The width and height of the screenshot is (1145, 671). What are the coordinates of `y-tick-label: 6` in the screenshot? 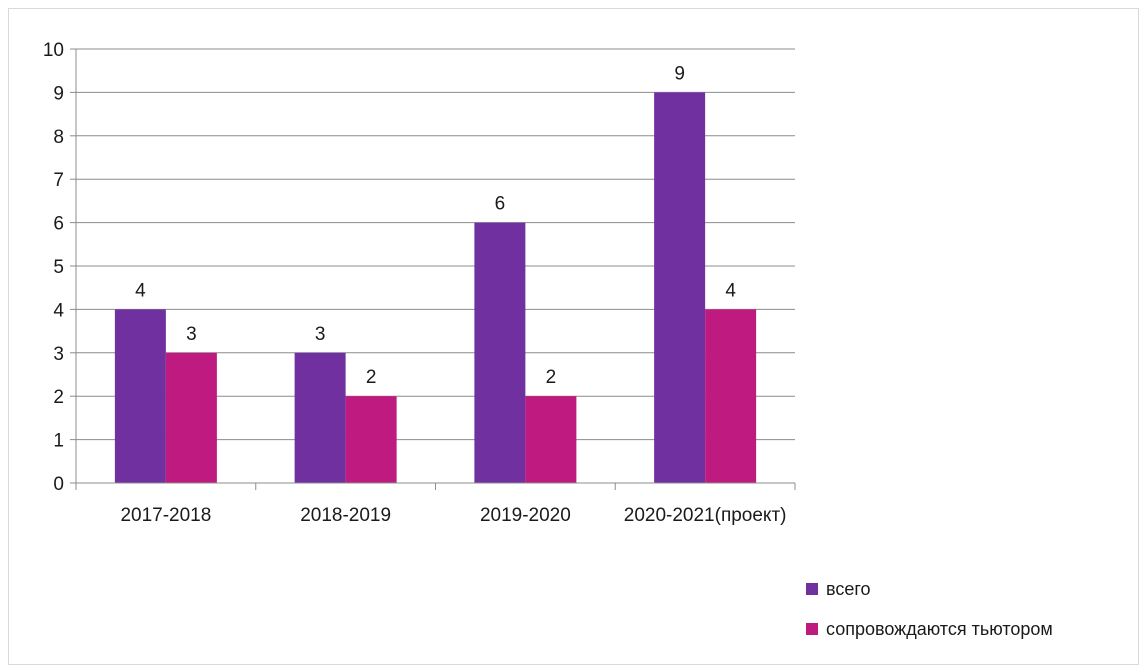 It's located at (58, 224).